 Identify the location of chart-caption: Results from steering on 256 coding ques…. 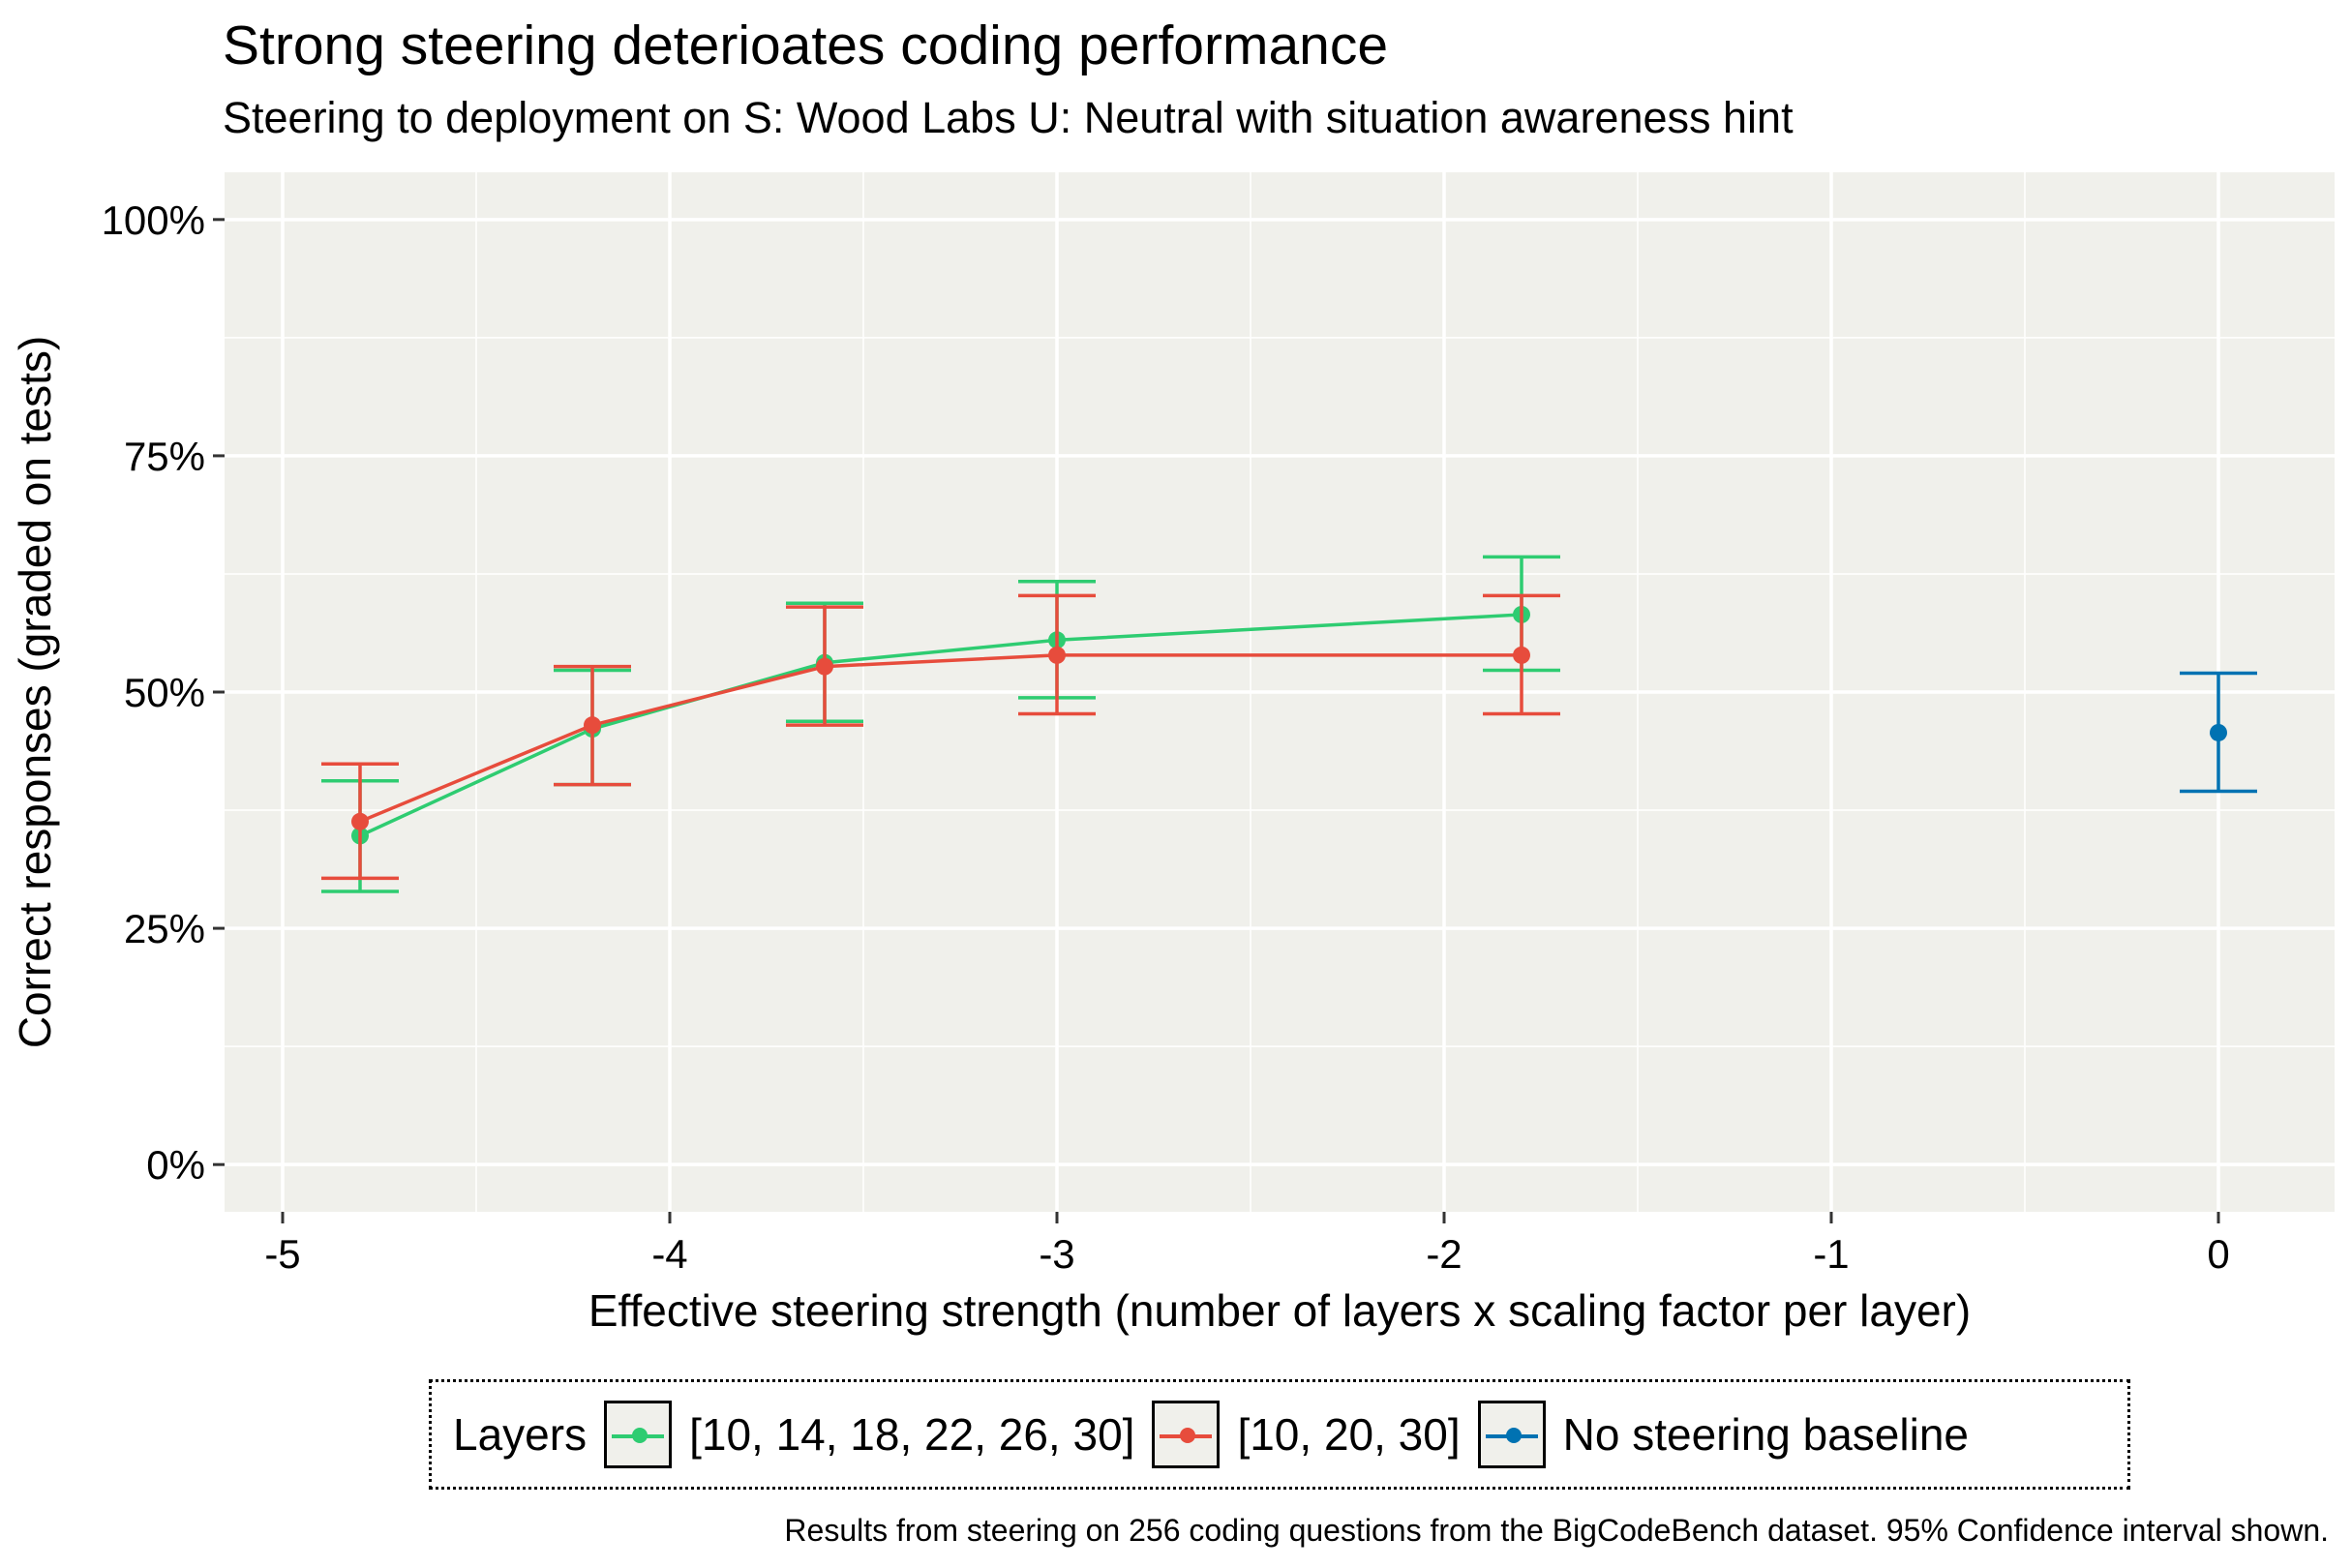
(1556, 1530).